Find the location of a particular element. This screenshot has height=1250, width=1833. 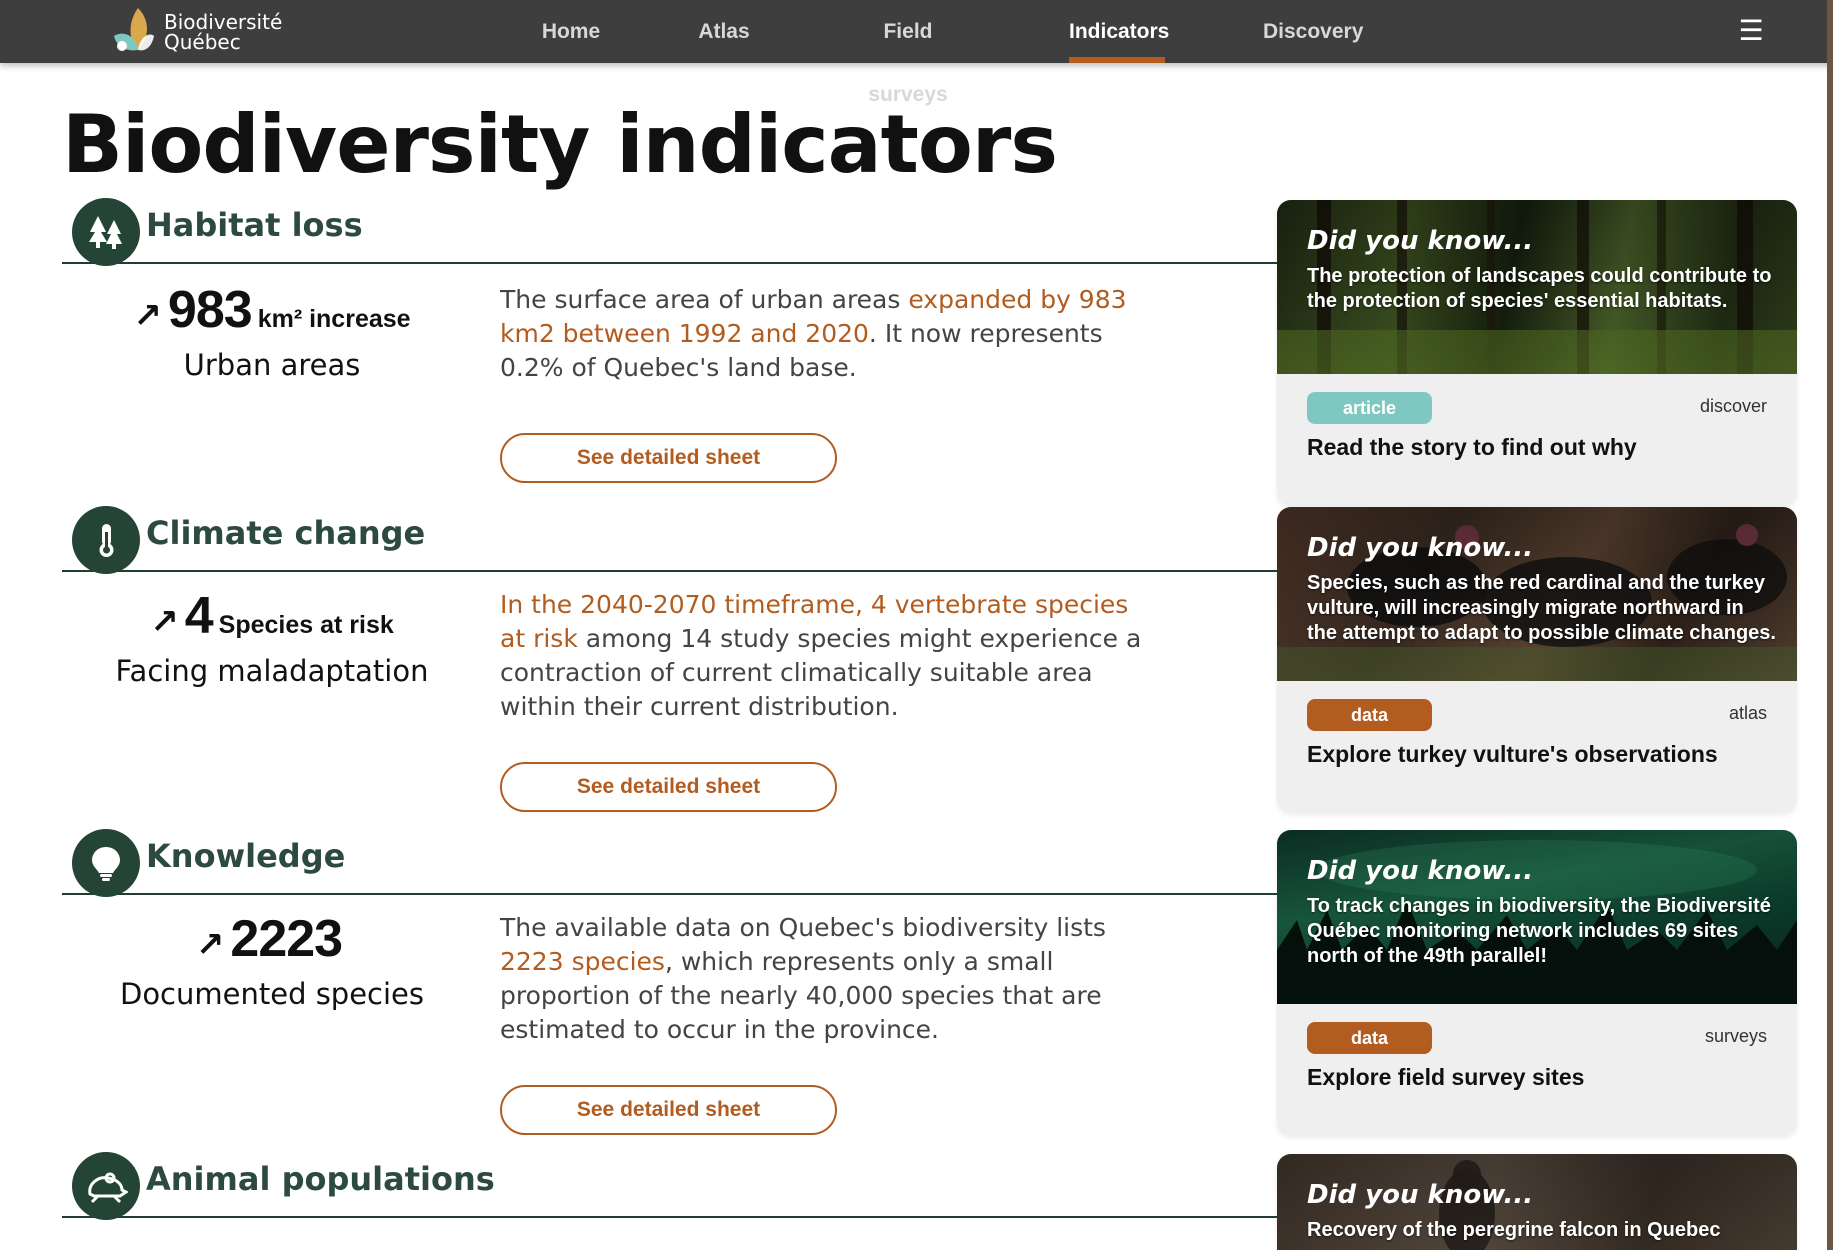

section-header: Habitat loss is located at coordinates (671, 232).